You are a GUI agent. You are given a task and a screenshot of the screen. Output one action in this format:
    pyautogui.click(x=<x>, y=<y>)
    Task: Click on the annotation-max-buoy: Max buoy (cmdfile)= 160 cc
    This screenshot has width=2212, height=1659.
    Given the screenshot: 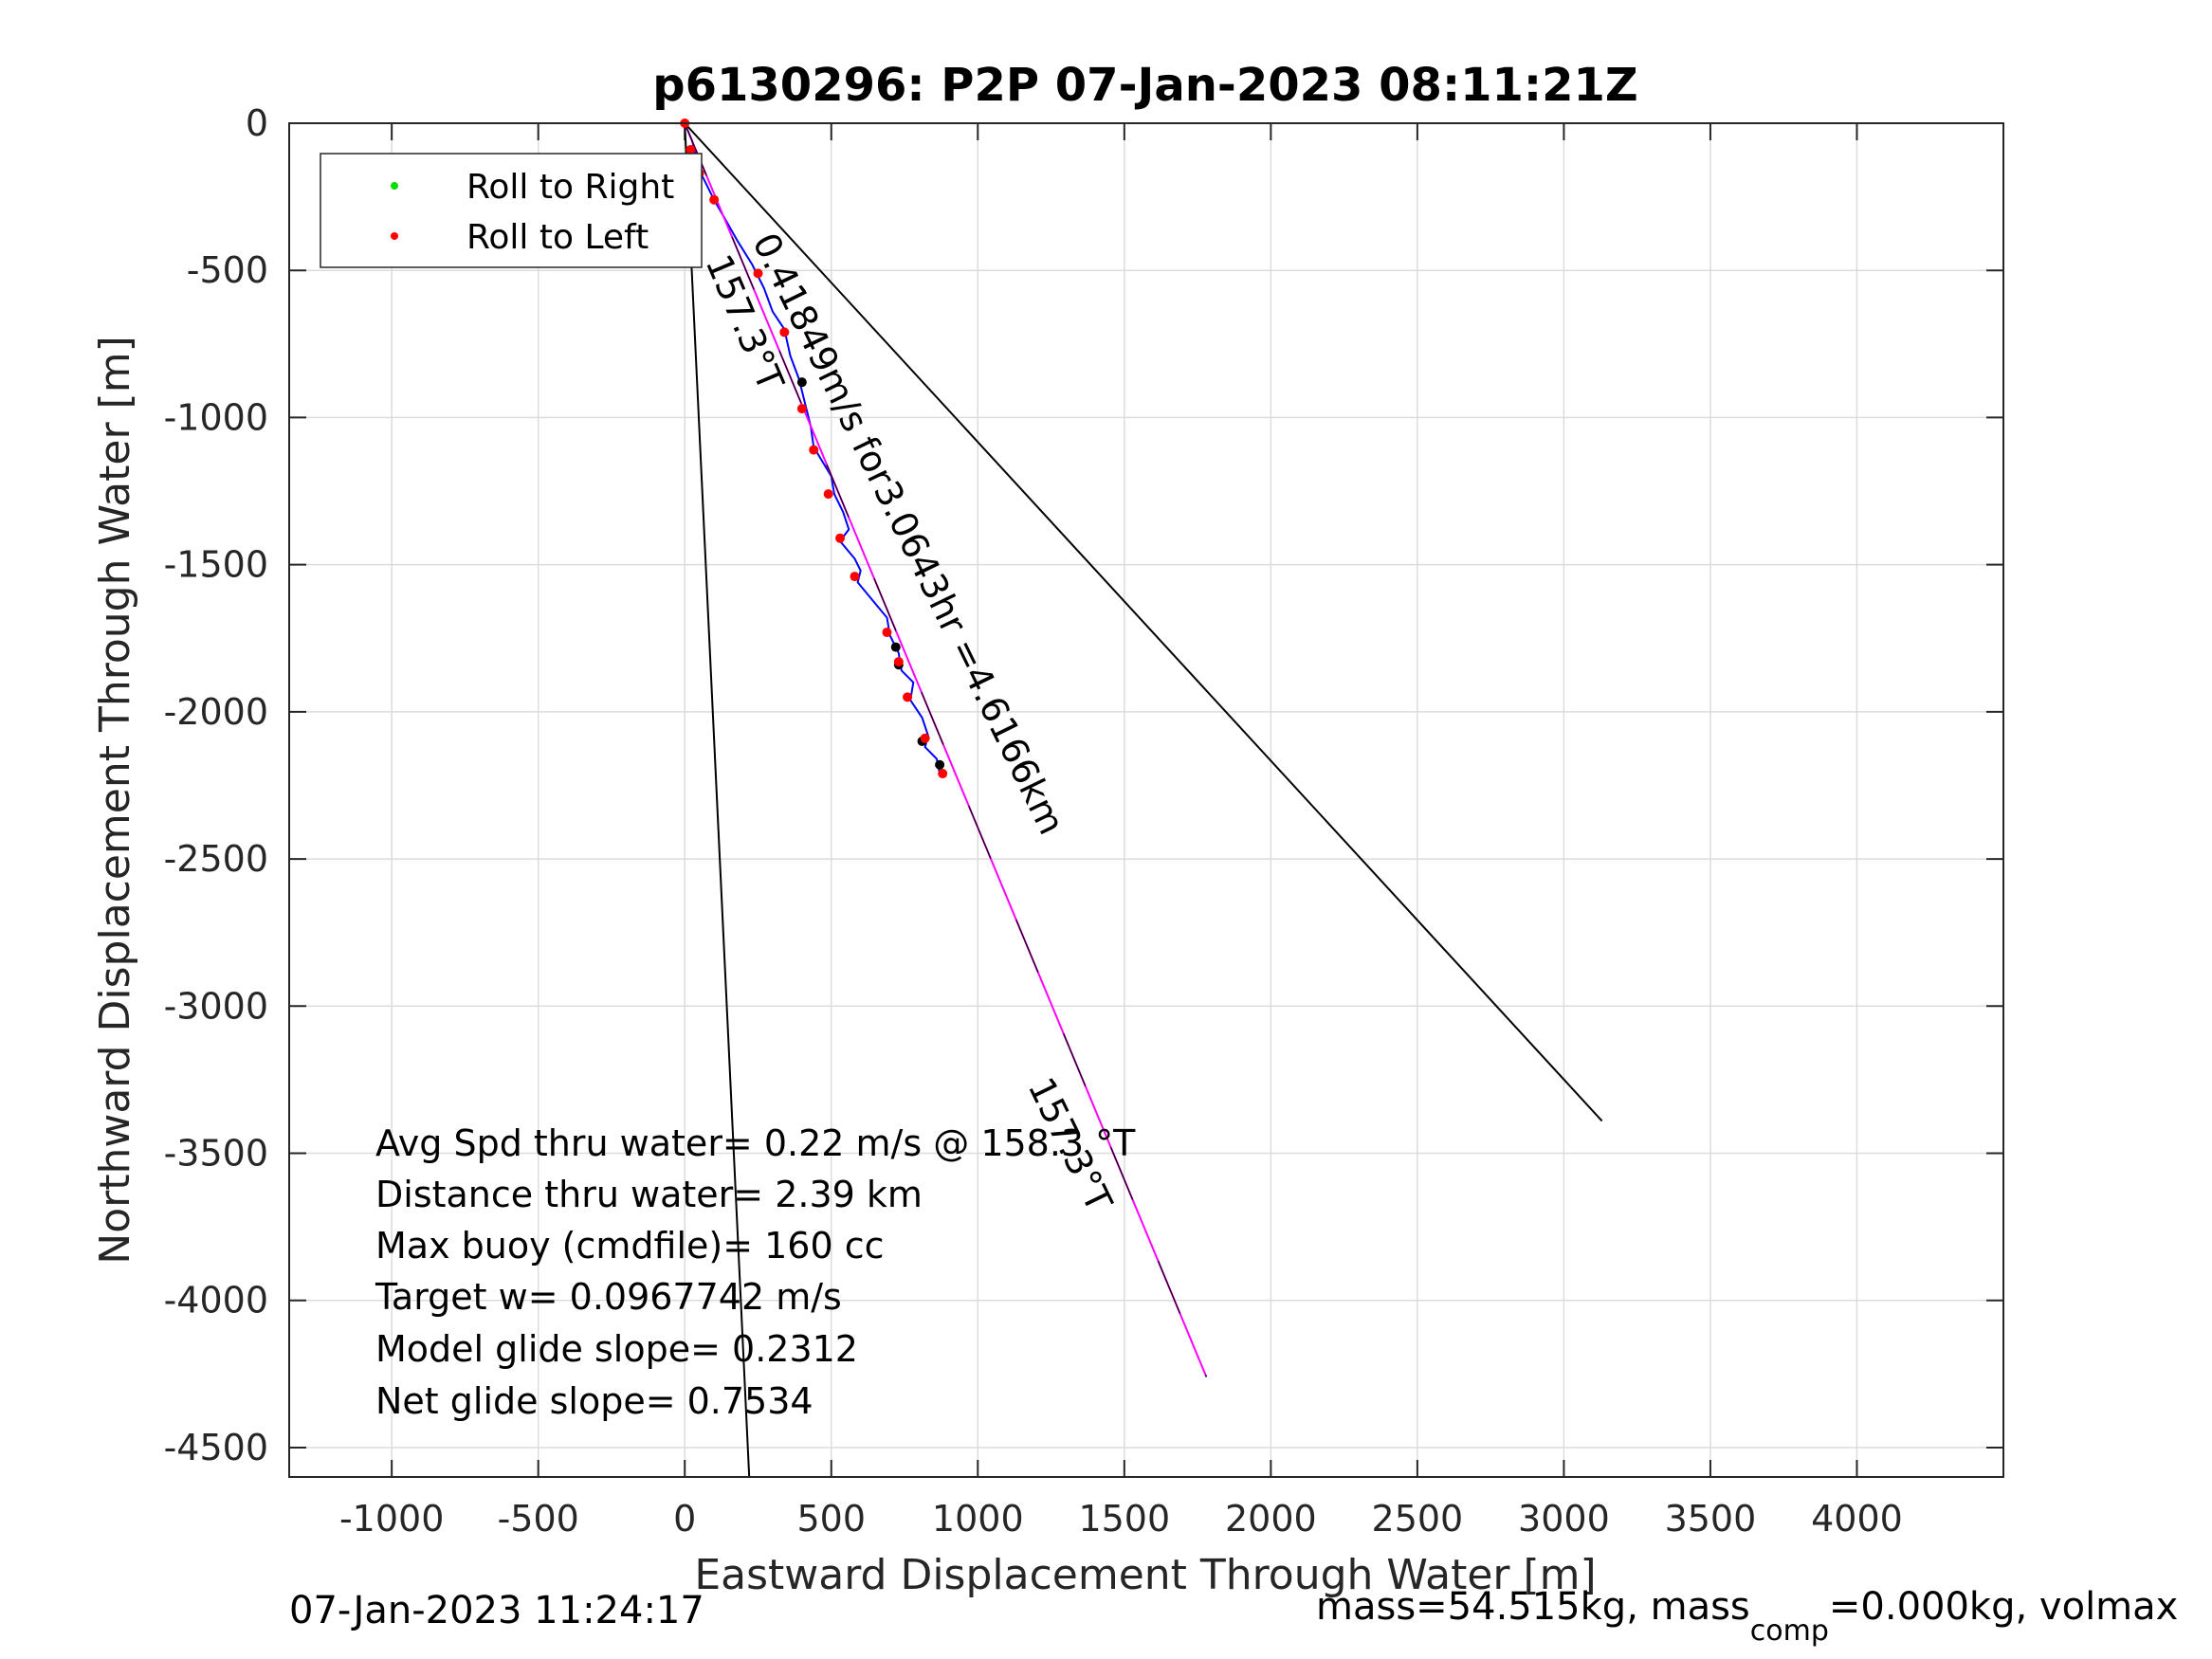 What is the action you would take?
    pyautogui.click(x=630, y=1246)
    